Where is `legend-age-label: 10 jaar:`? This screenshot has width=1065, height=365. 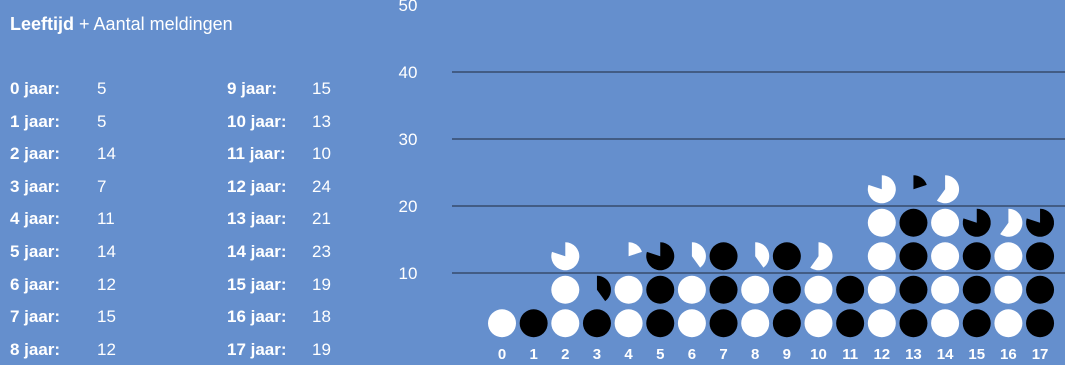 legend-age-label: 10 jaar: is located at coordinates (257, 121).